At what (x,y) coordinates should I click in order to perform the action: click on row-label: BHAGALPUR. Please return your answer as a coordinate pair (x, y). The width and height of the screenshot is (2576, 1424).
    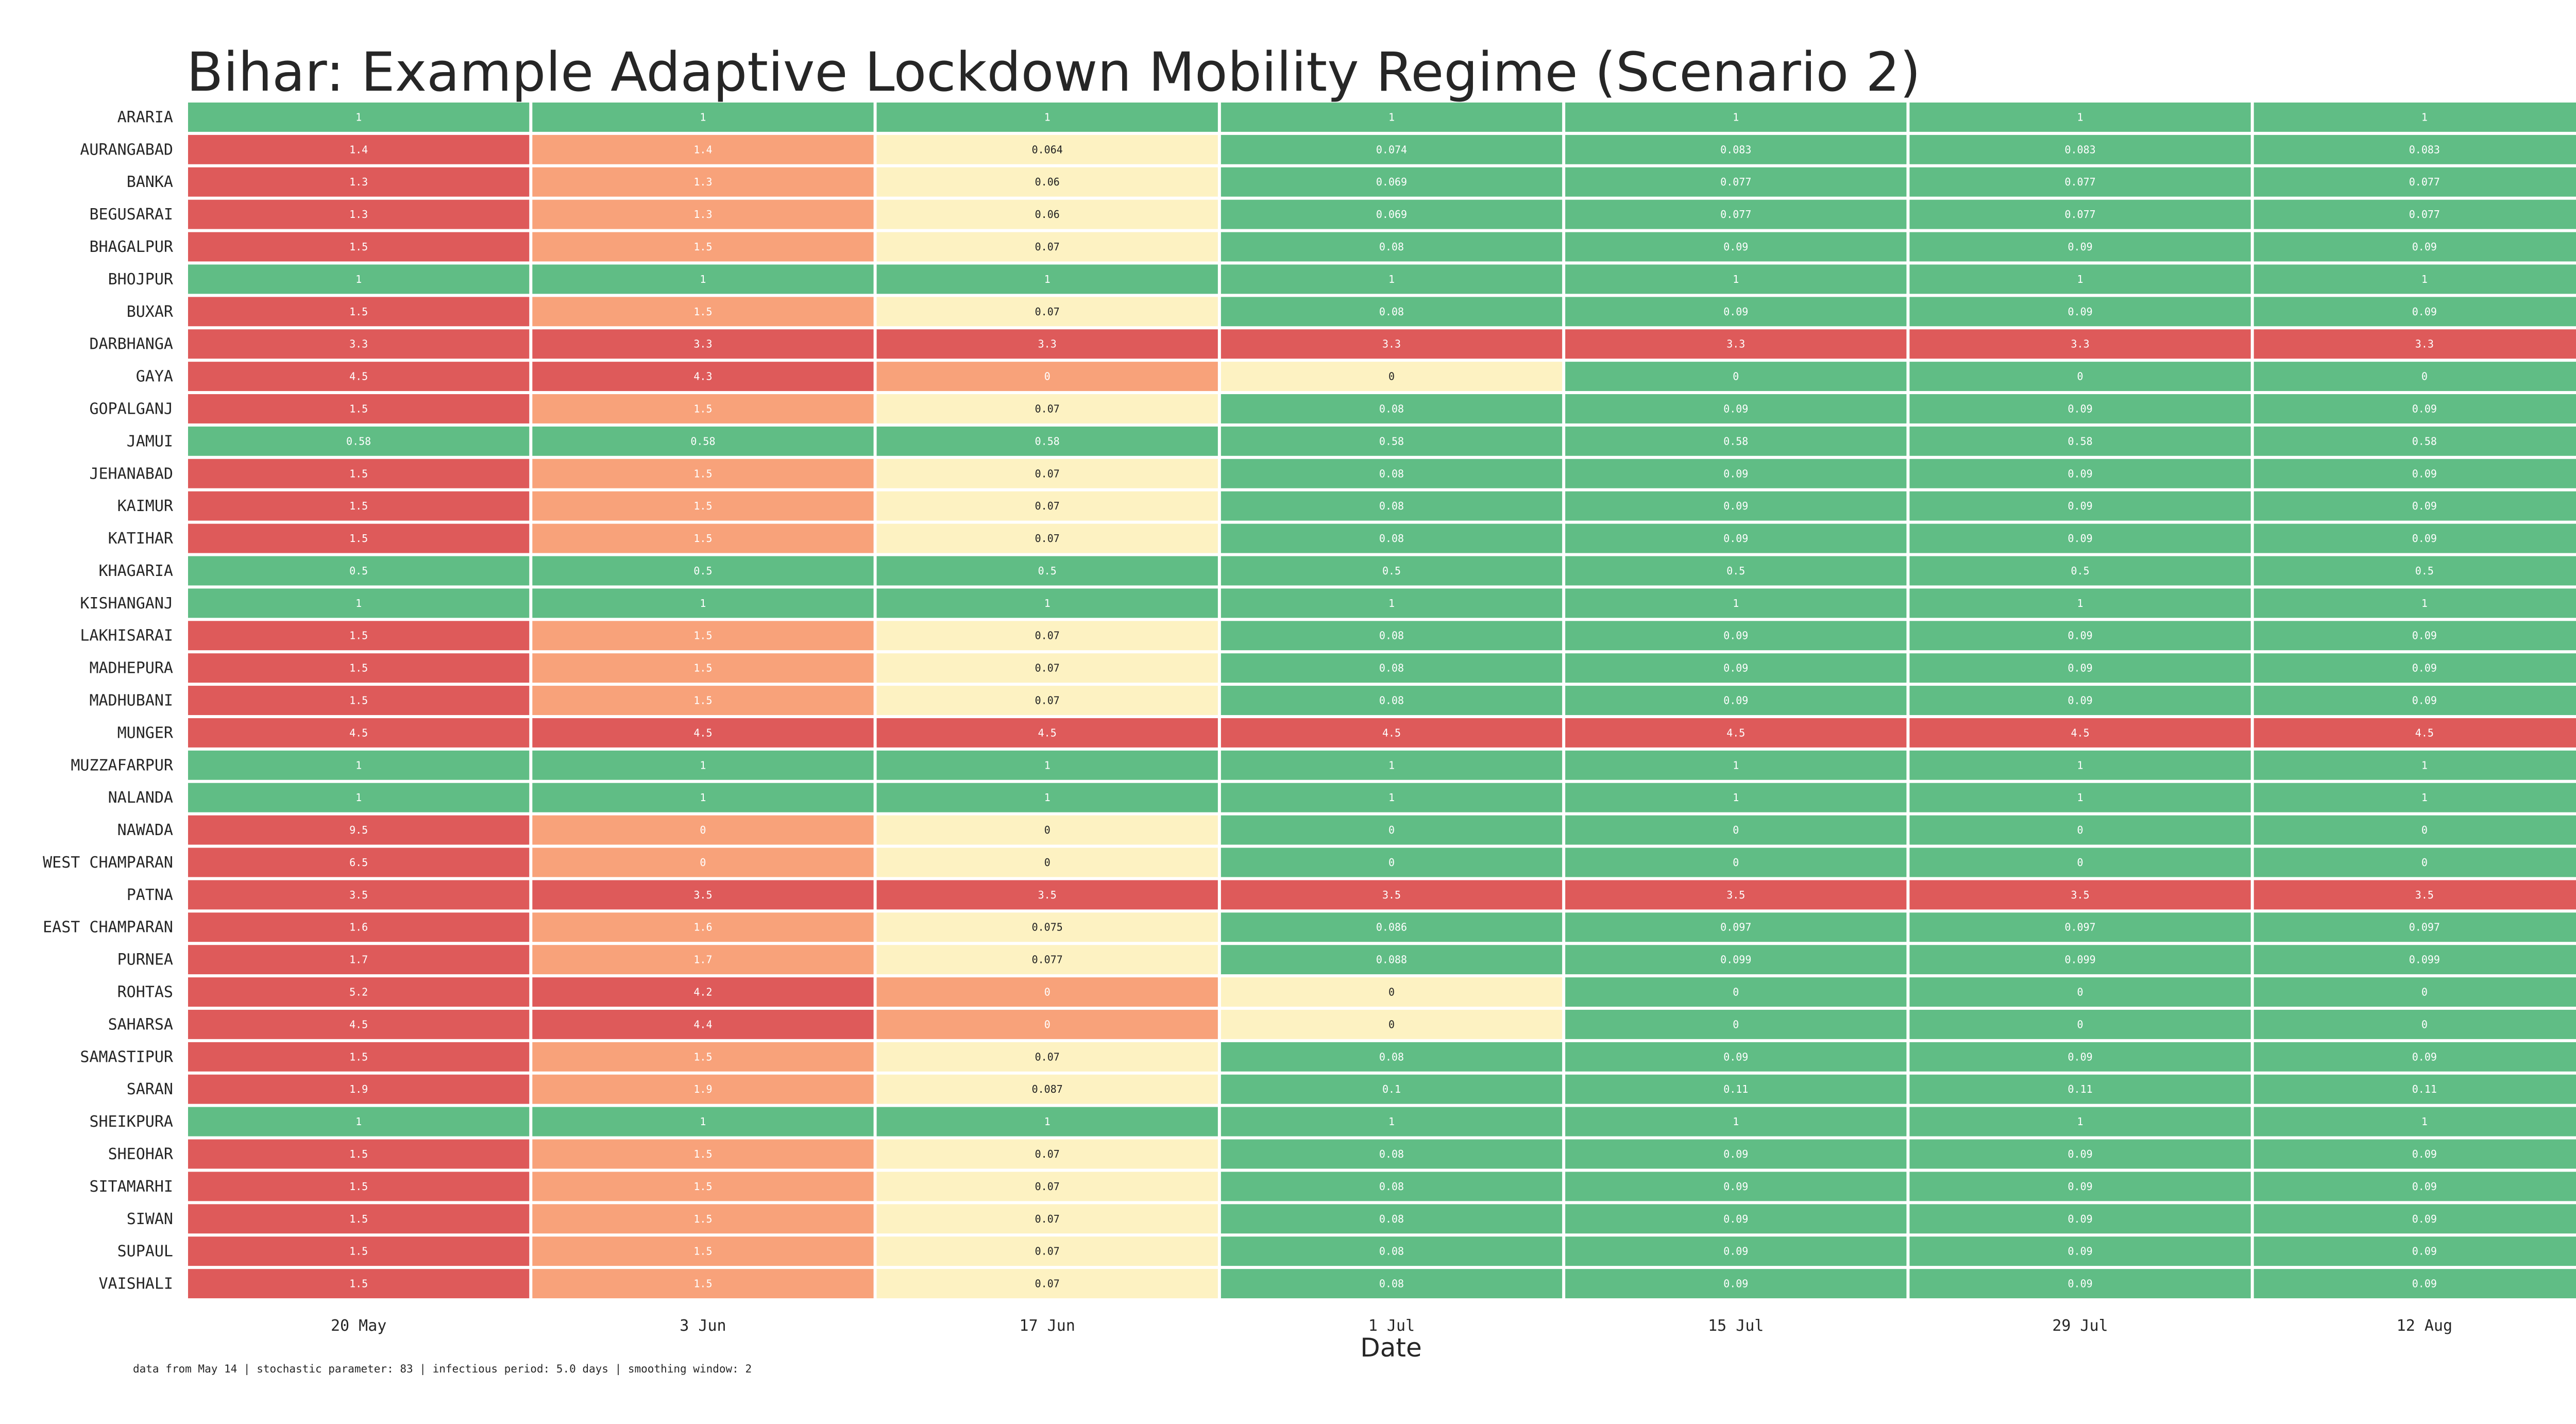
    Looking at the image, I should click on (131, 247).